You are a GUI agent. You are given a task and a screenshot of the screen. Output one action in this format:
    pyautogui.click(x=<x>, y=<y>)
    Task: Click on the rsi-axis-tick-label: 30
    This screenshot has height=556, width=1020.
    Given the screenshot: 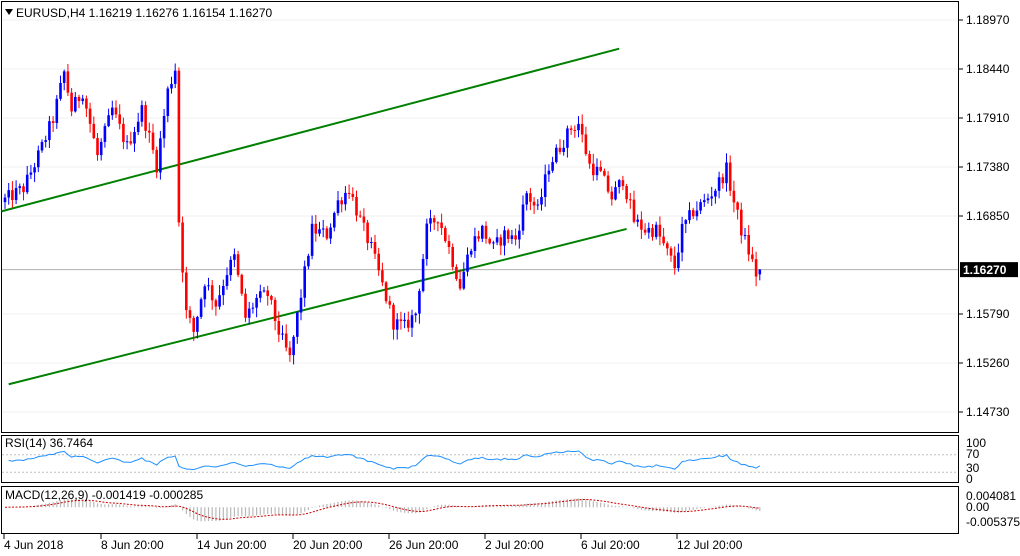 What is the action you would take?
    pyautogui.click(x=973, y=468)
    